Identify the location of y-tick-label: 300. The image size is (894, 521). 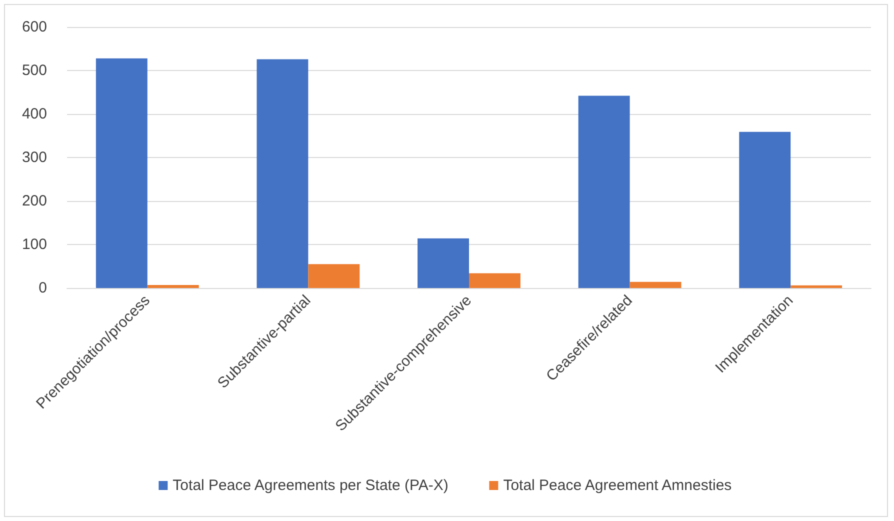
(34, 157).